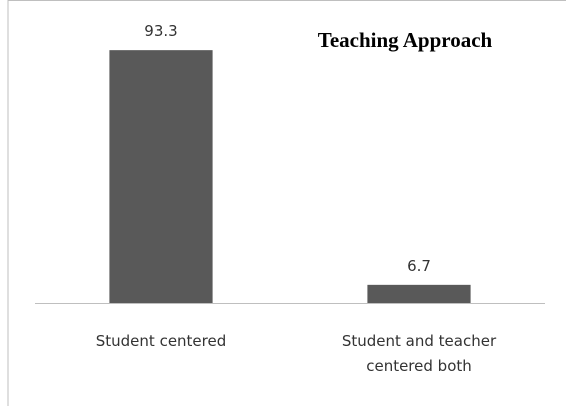 This screenshot has height=406, width=566. I want to click on chart-title: Teaching Approach, so click(405, 40).